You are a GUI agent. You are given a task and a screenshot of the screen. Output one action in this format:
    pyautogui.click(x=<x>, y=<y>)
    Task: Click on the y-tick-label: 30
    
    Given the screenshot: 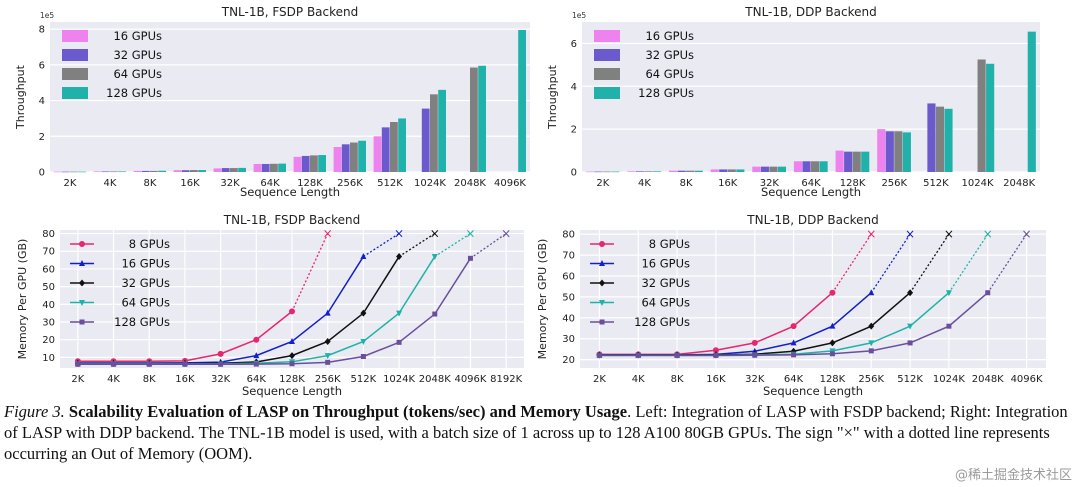 What is the action you would take?
    pyautogui.click(x=568, y=339)
    